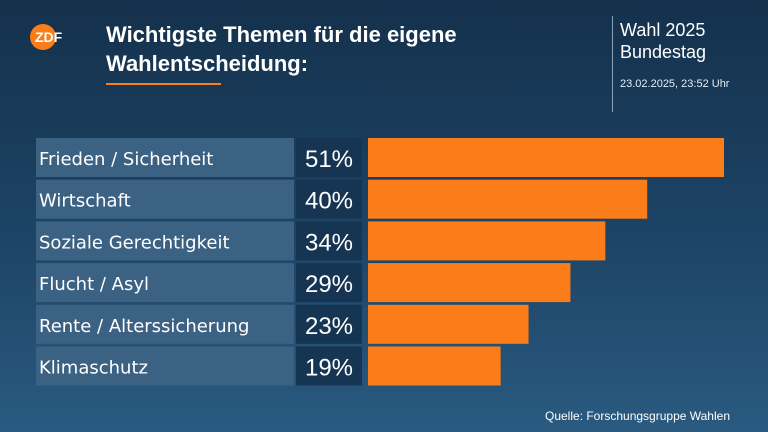  Describe the element at coordinates (329, 201) in the screenshot. I see `value-label-2: 40%` at that location.